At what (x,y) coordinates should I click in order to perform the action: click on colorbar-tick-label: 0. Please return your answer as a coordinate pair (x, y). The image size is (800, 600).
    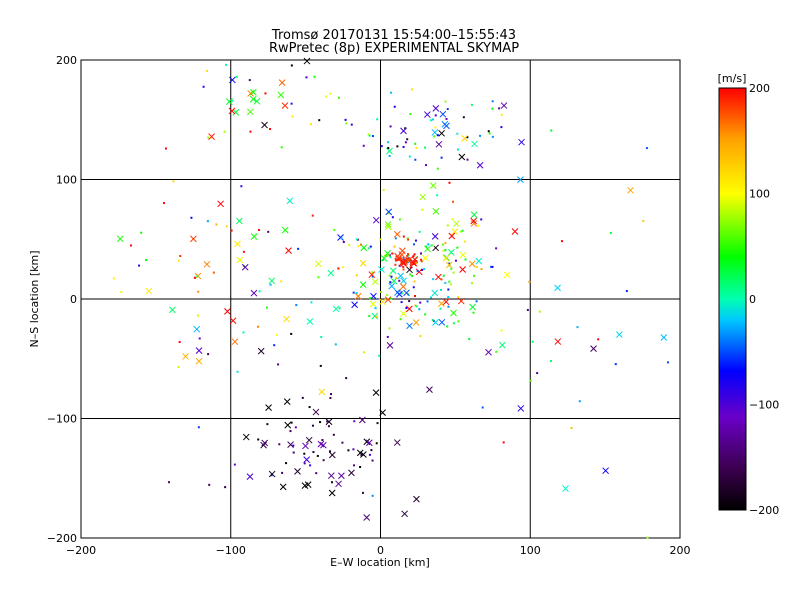
    Looking at the image, I should click on (752, 299).